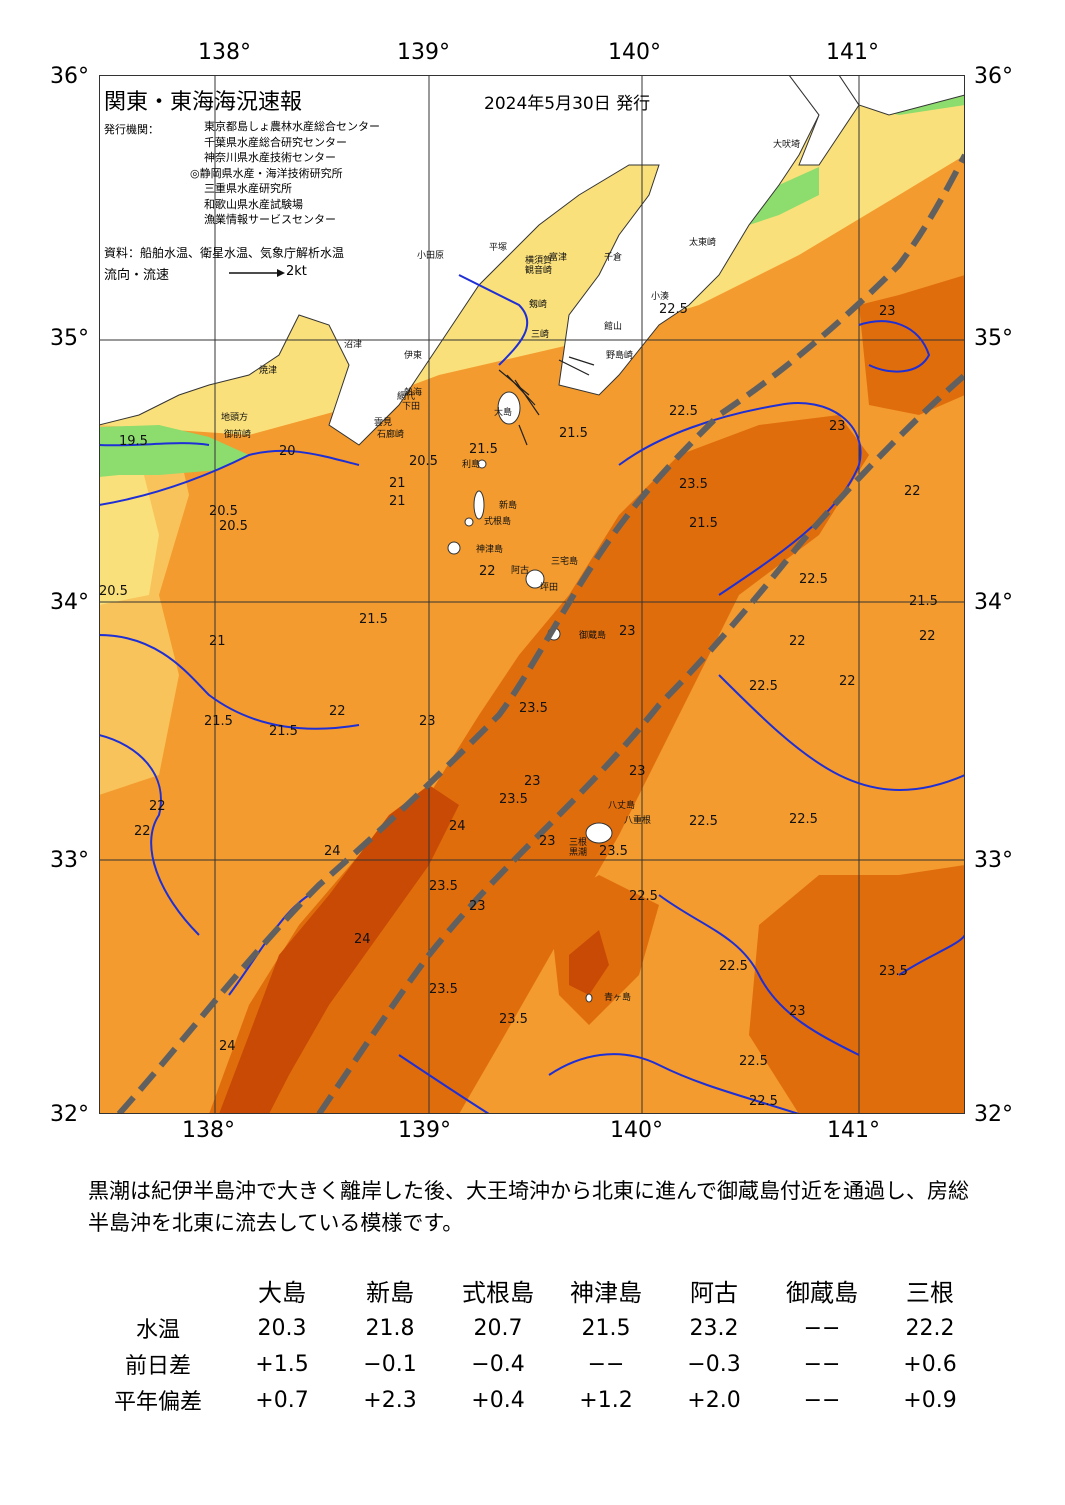 This screenshot has width=1065, height=1505. I want to click on warm-core-small, so click(589, 962).